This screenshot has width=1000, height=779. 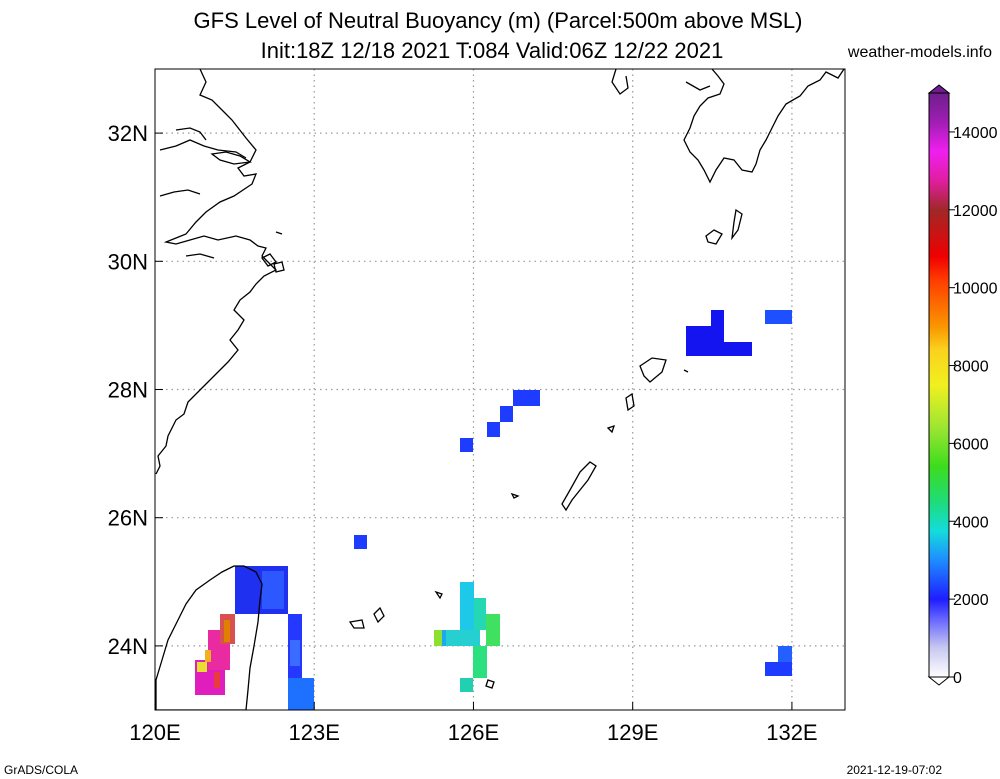 I want to click on colorbar-tick-label: 12000, so click(x=975, y=211).